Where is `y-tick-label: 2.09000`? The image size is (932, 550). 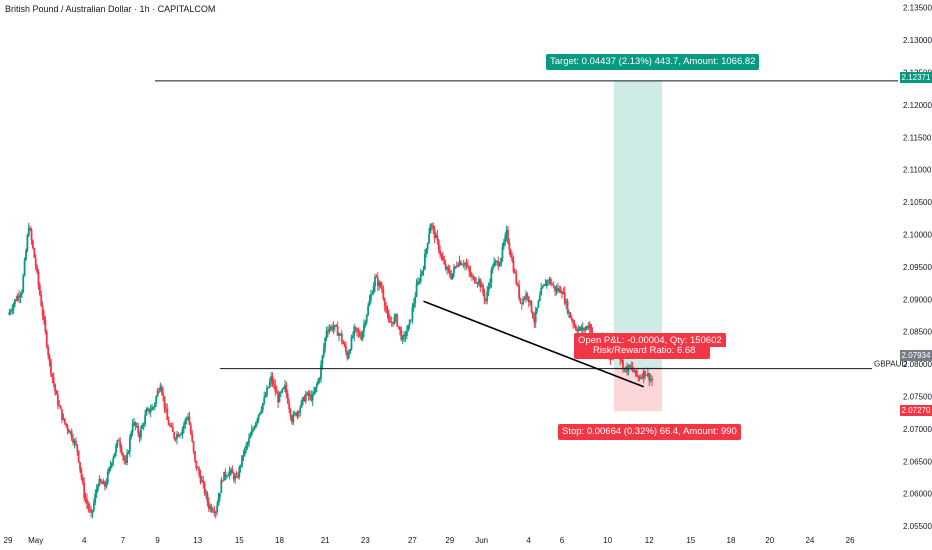
y-tick-label: 2.09000 is located at coordinates (917, 299).